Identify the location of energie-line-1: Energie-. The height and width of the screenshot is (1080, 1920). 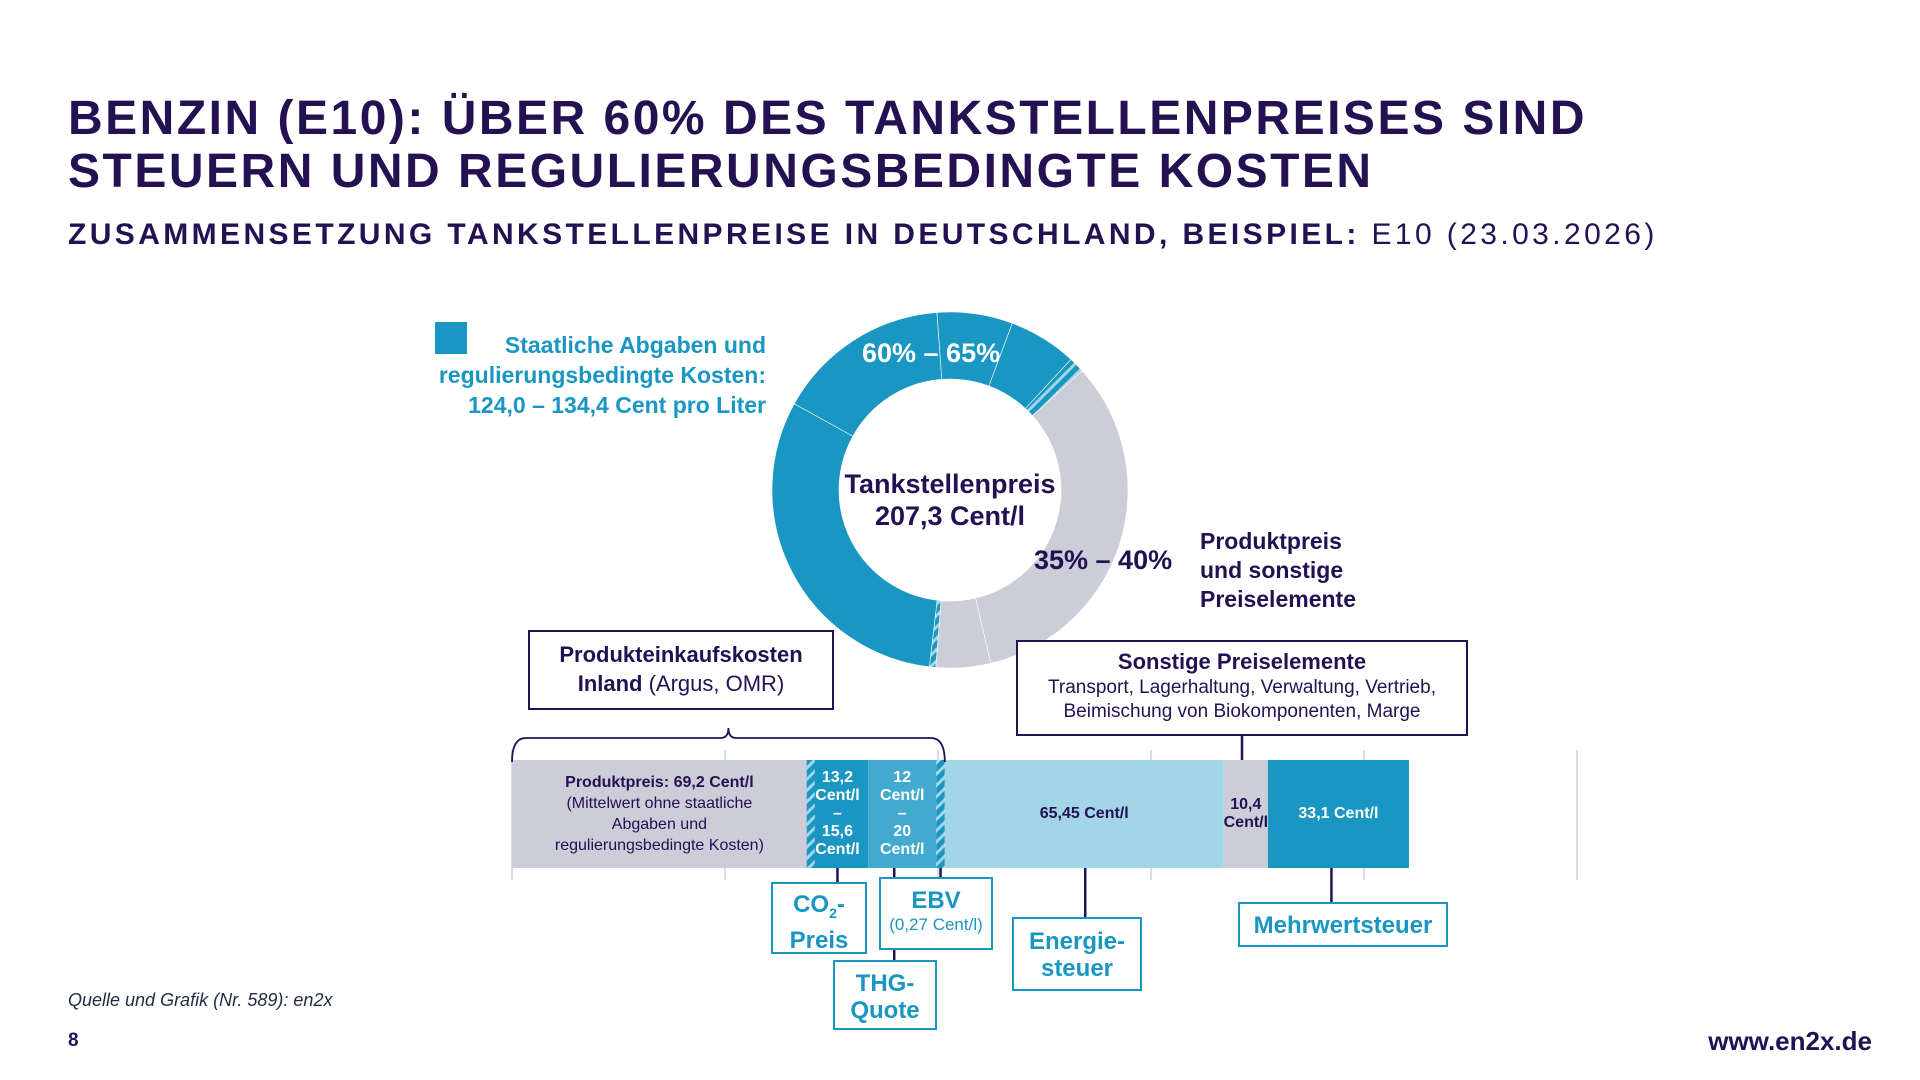
(1077, 941).